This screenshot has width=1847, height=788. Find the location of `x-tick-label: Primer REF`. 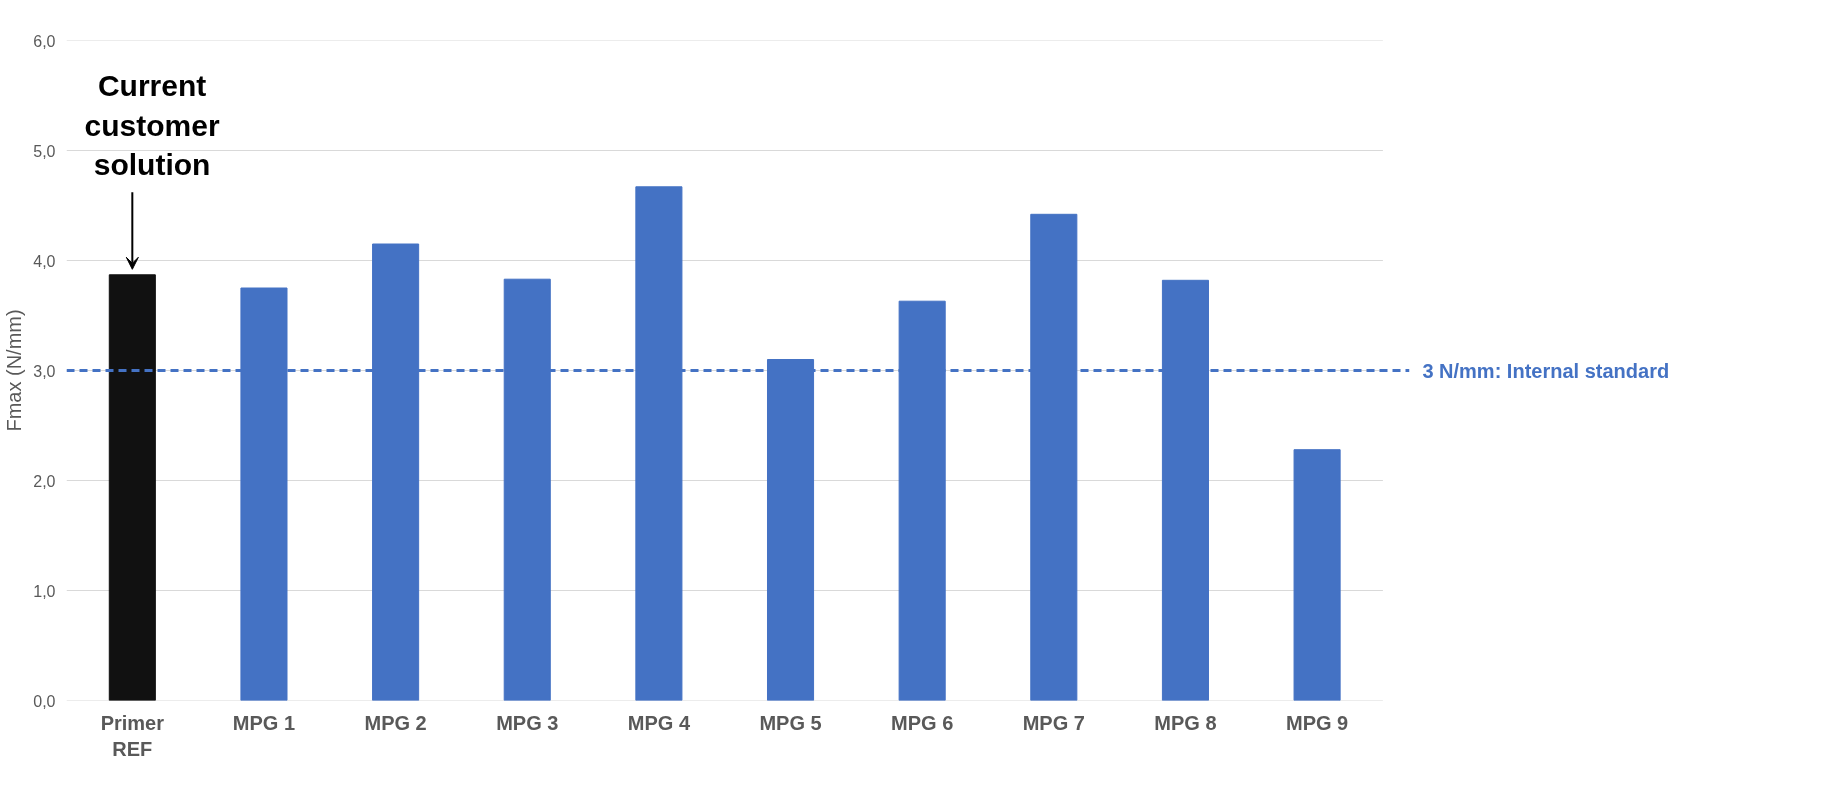

x-tick-label: Primer REF is located at coordinates (132, 735).